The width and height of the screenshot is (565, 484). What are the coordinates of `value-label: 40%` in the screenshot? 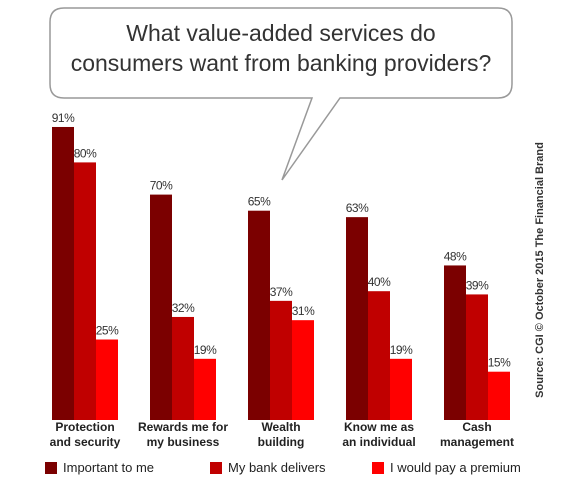 It's located at (379, 282).